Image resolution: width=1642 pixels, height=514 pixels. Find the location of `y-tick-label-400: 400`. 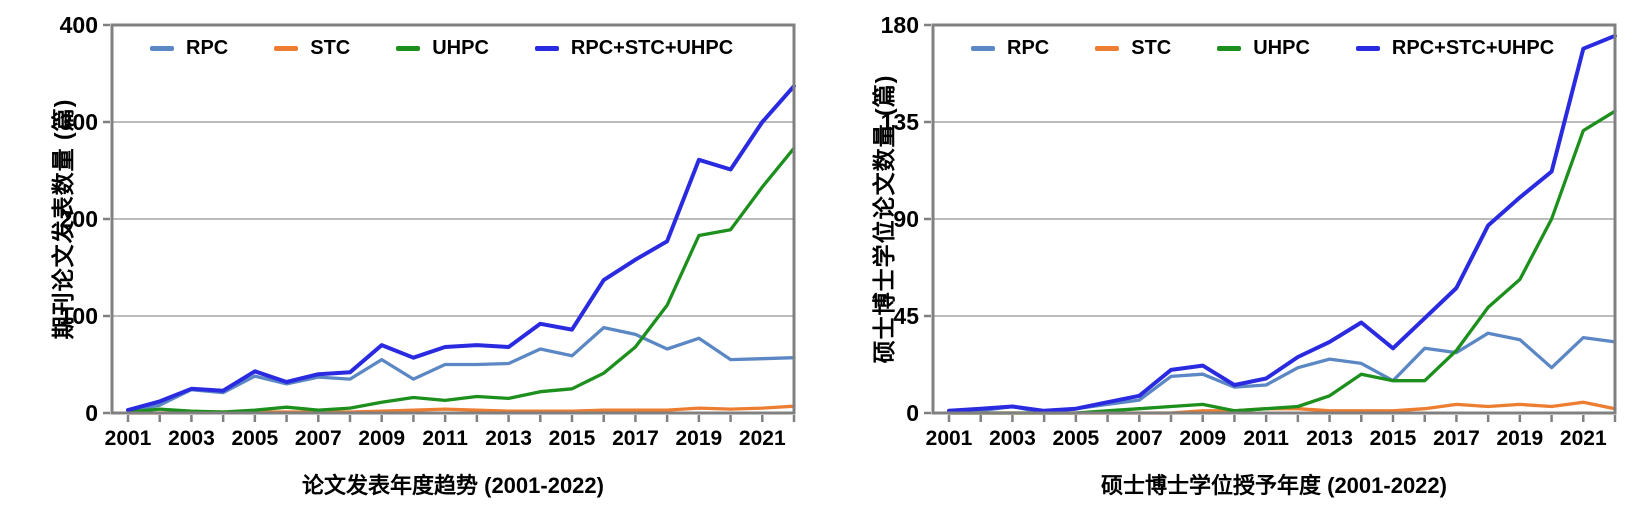

y-tick-label-400: 400 is located at coordinates (78, 25).